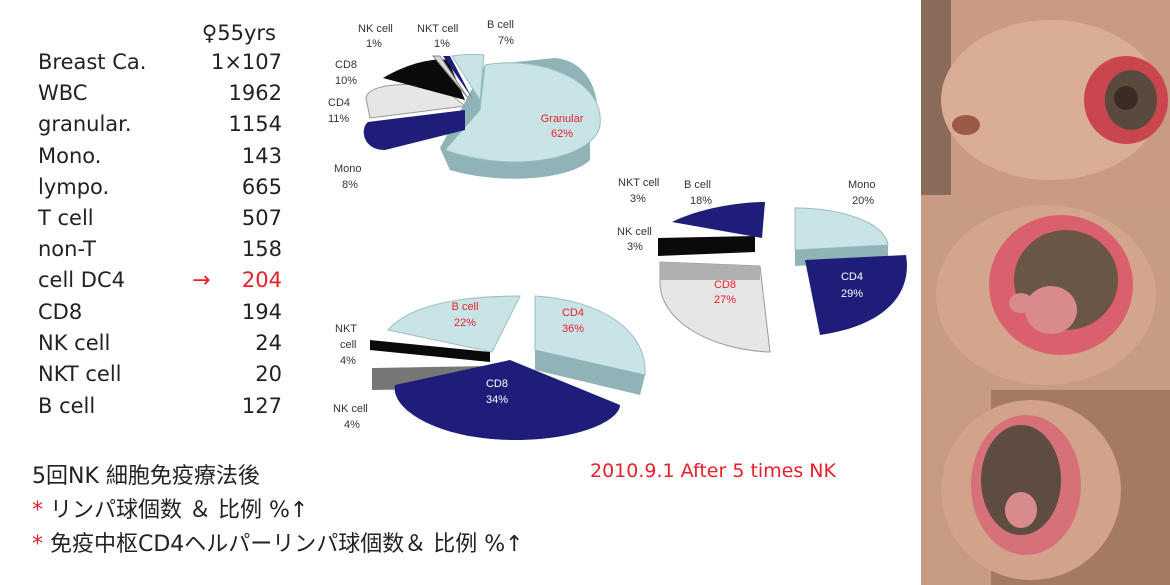 The width and height of the screenshot is (1170, 585). What do you see at coordinates (375, 29) in the screenshot?
I see `pie1-label-nk: NK cell` at bounding box center [375, 29].